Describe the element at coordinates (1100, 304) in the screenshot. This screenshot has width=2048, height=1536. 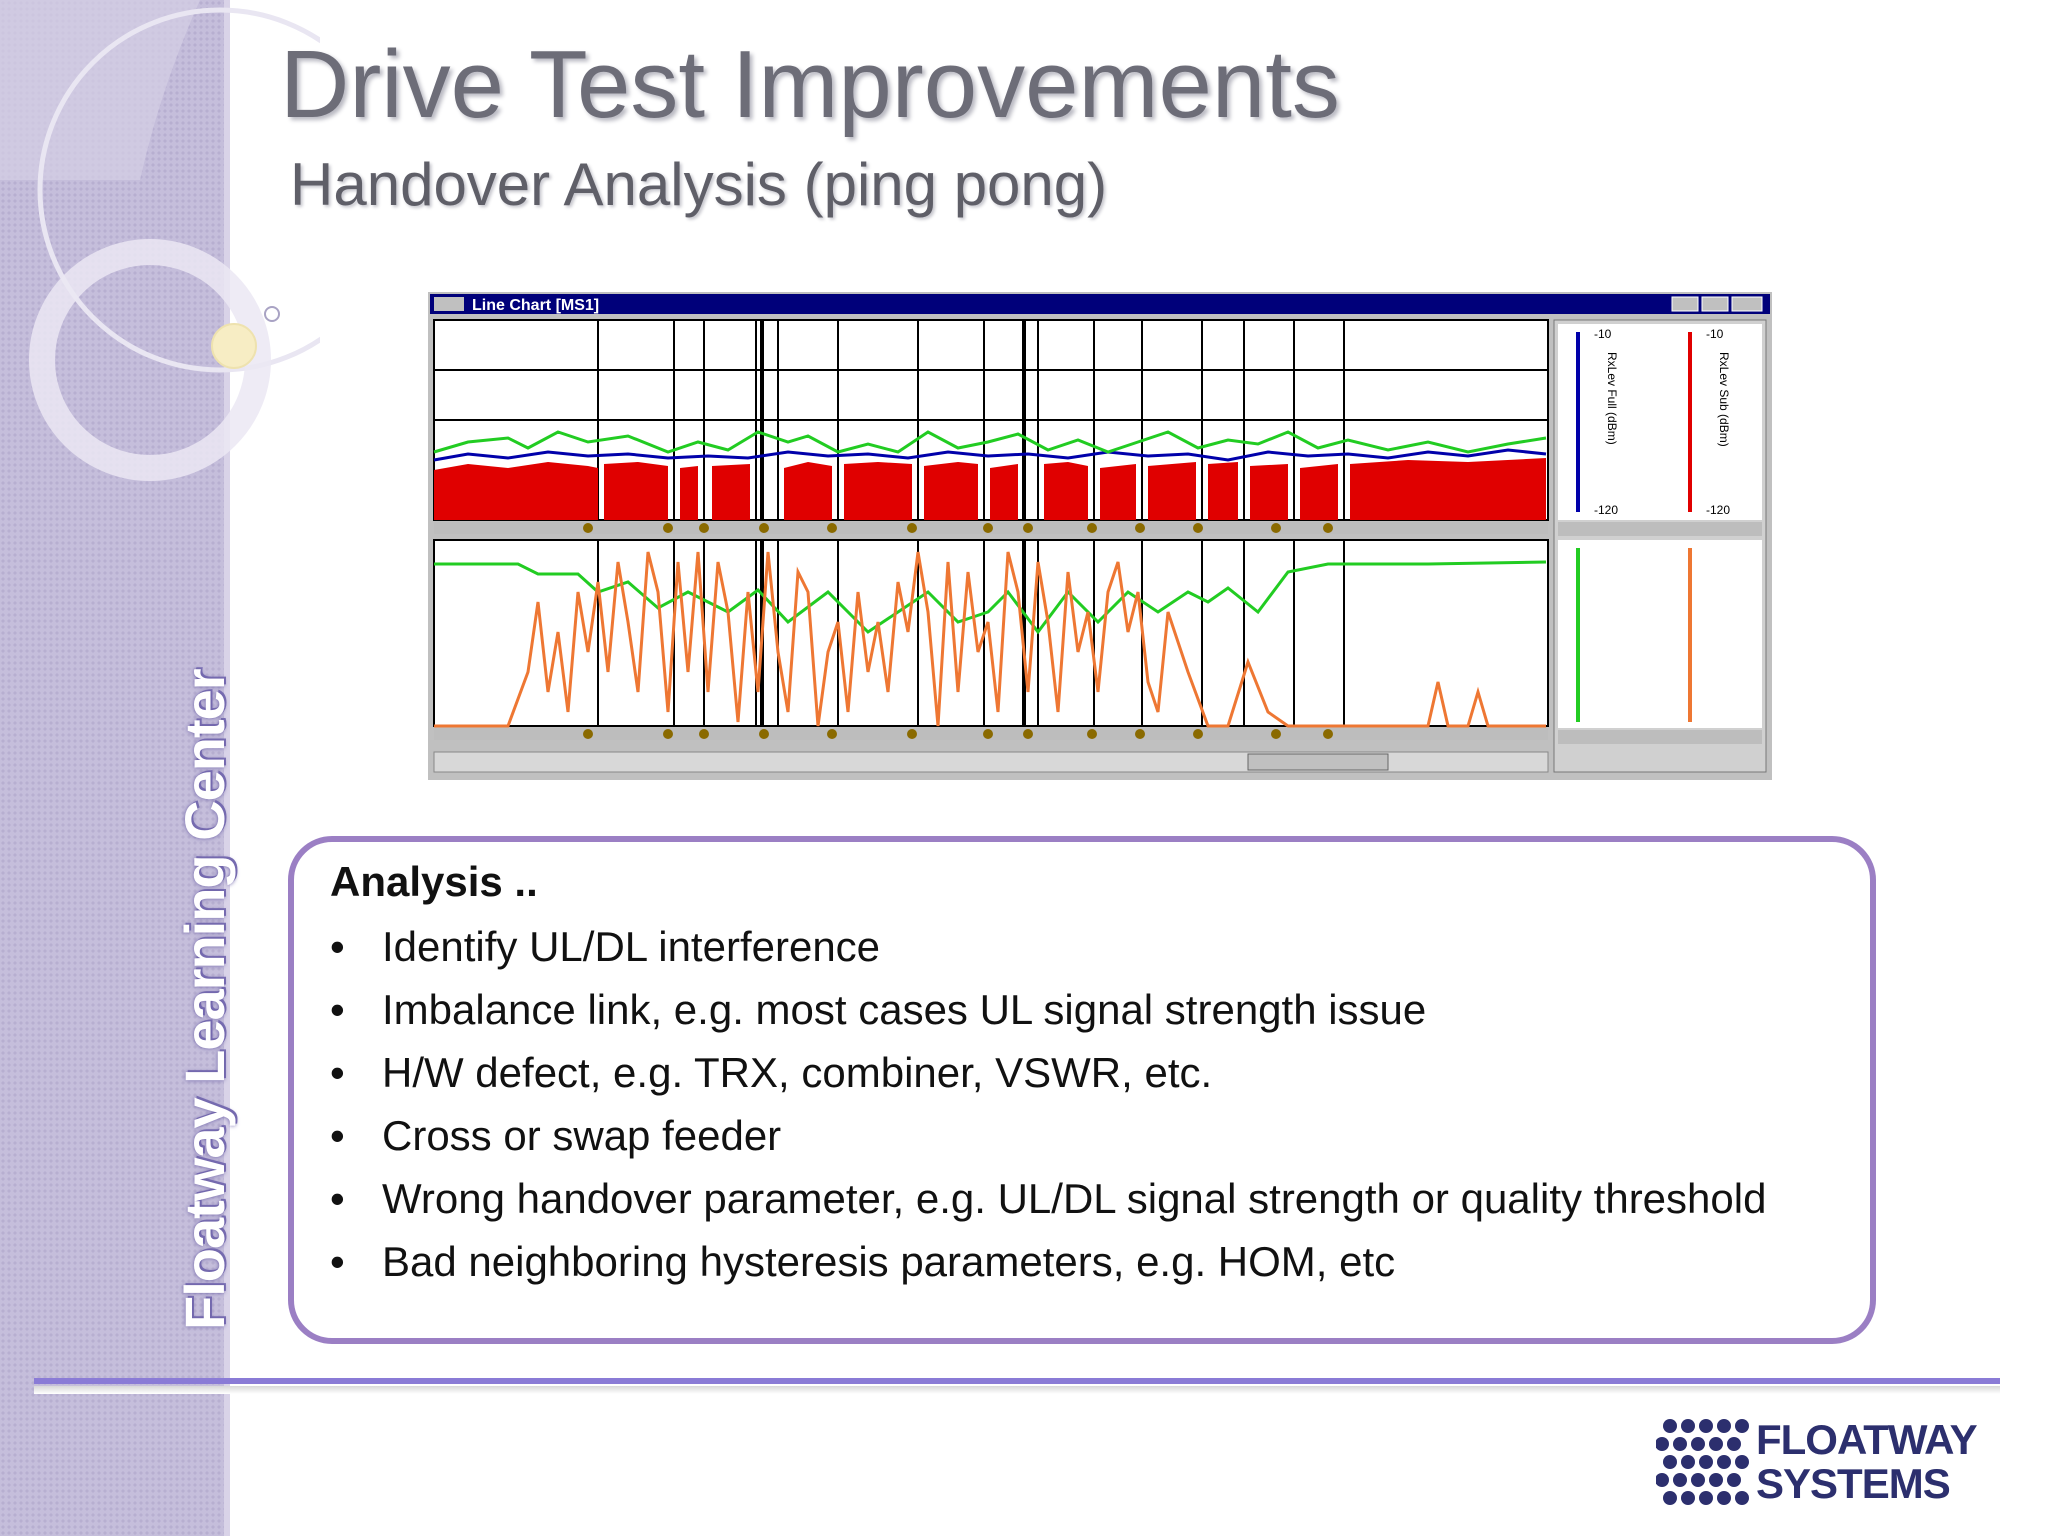
I see `window-title-bar` at that location.